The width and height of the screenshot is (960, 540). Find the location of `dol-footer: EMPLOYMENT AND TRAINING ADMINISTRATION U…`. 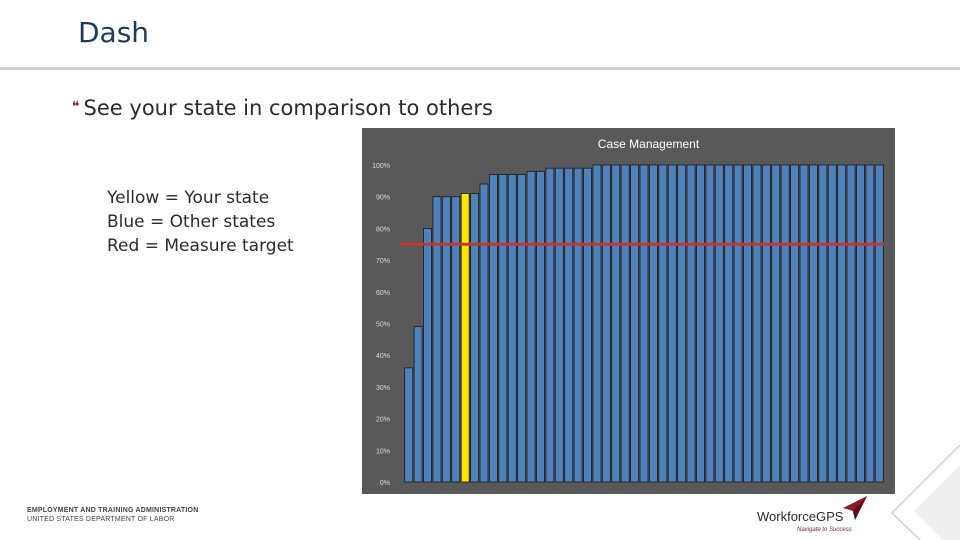

dol-footer: EMPLOYMENT AND TRAINING ADMINISTRATION U… is located at coordinates (112, 515).